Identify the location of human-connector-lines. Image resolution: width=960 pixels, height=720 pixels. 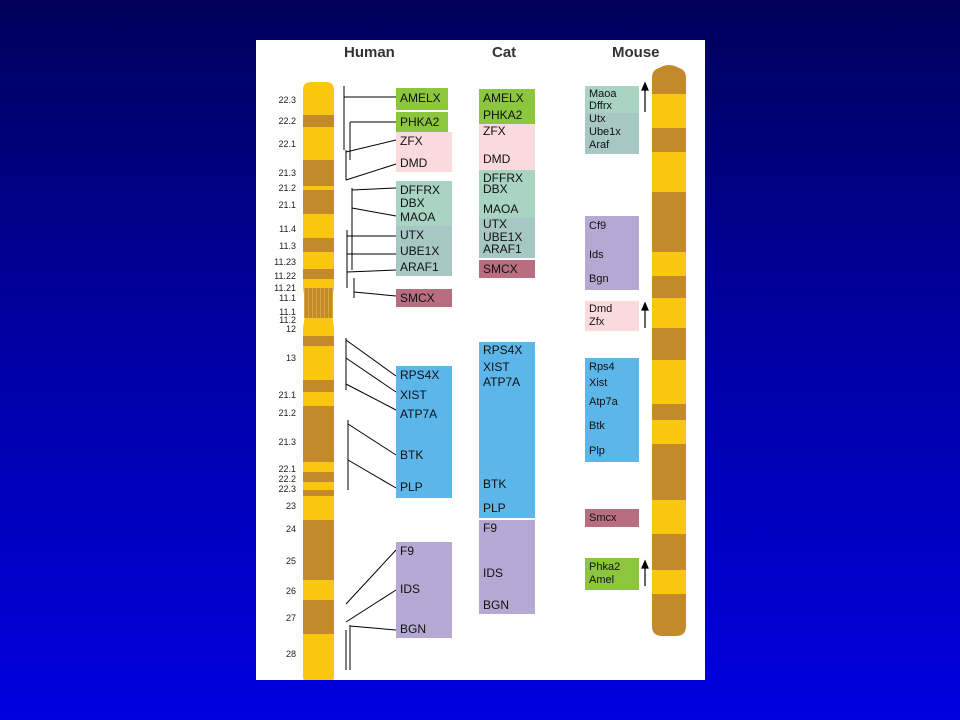
(370, 363).